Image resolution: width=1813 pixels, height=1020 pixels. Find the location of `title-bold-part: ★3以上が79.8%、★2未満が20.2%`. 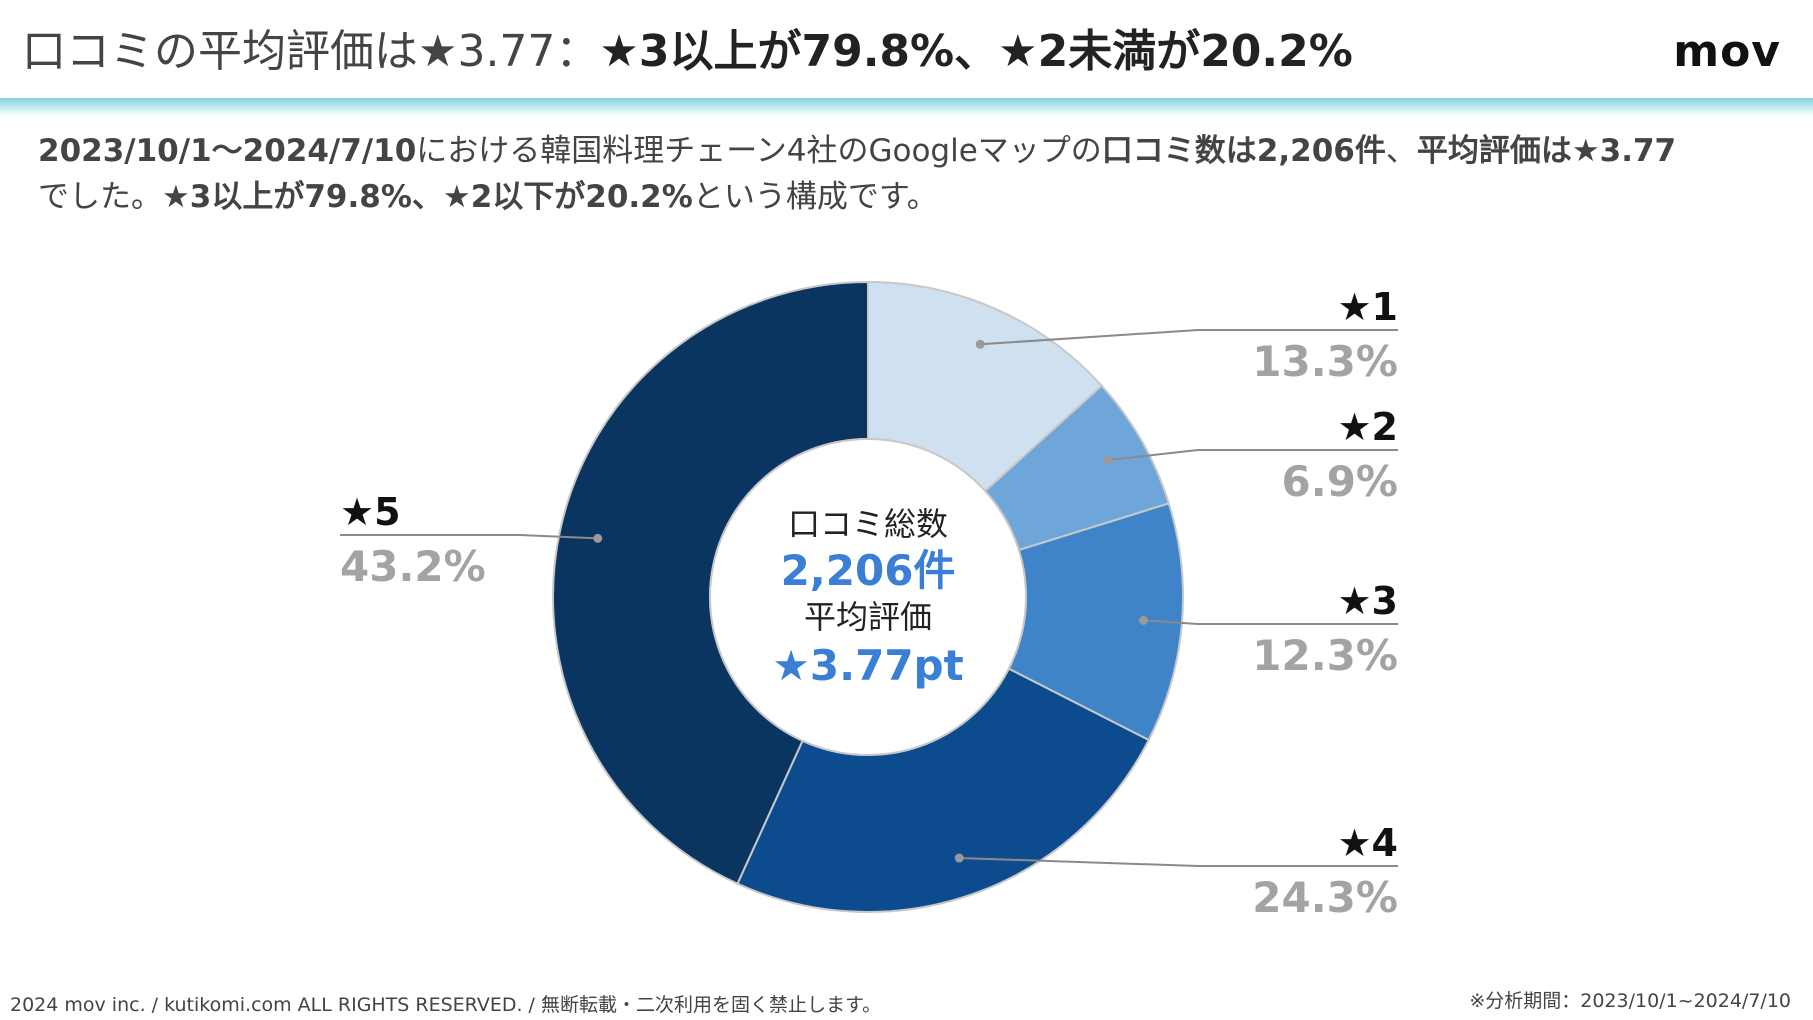

title-bold-part: ★3以上が79.8%、★2未満が20.2% is located at coordinates (976, 51).